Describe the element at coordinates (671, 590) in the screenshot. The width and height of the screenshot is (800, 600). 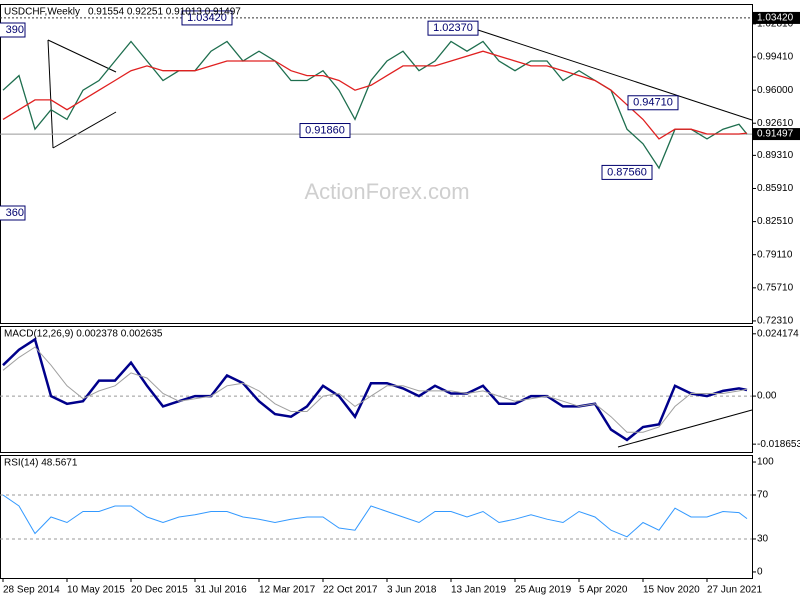
I see `x-tick-label: 15 Nov 2020` at that location.